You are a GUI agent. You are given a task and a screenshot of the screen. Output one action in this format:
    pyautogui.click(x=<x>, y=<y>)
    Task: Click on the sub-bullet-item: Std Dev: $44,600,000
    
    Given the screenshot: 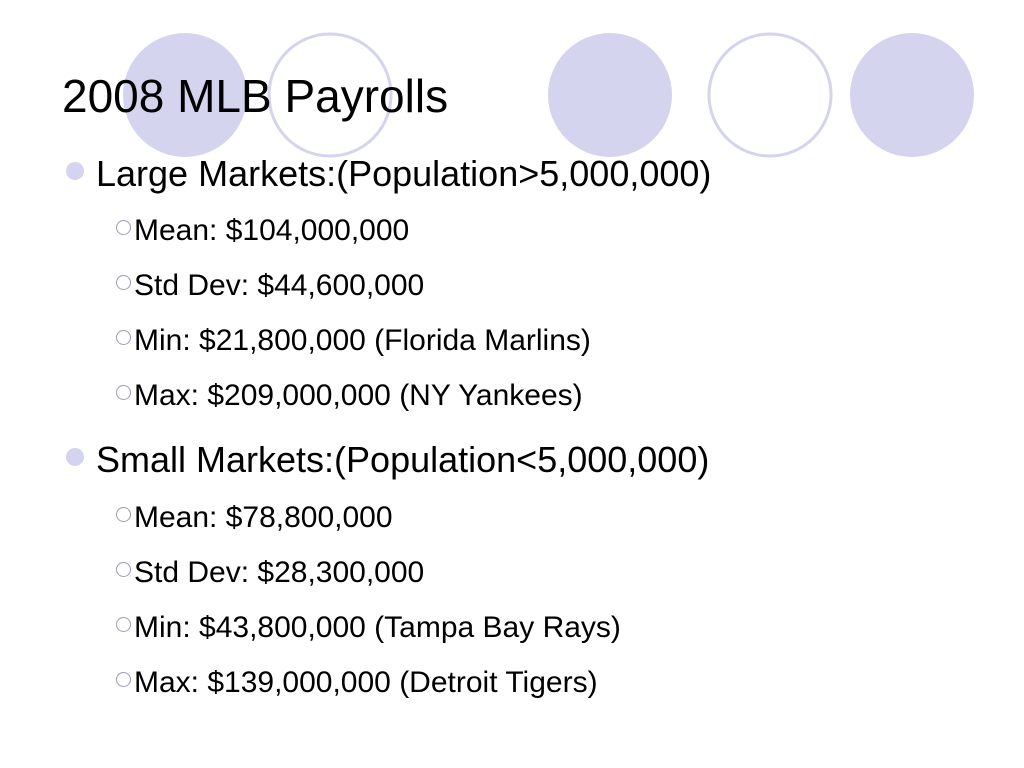 What is the action you would take?
    pyautogui.click(x=270, y=286)
    